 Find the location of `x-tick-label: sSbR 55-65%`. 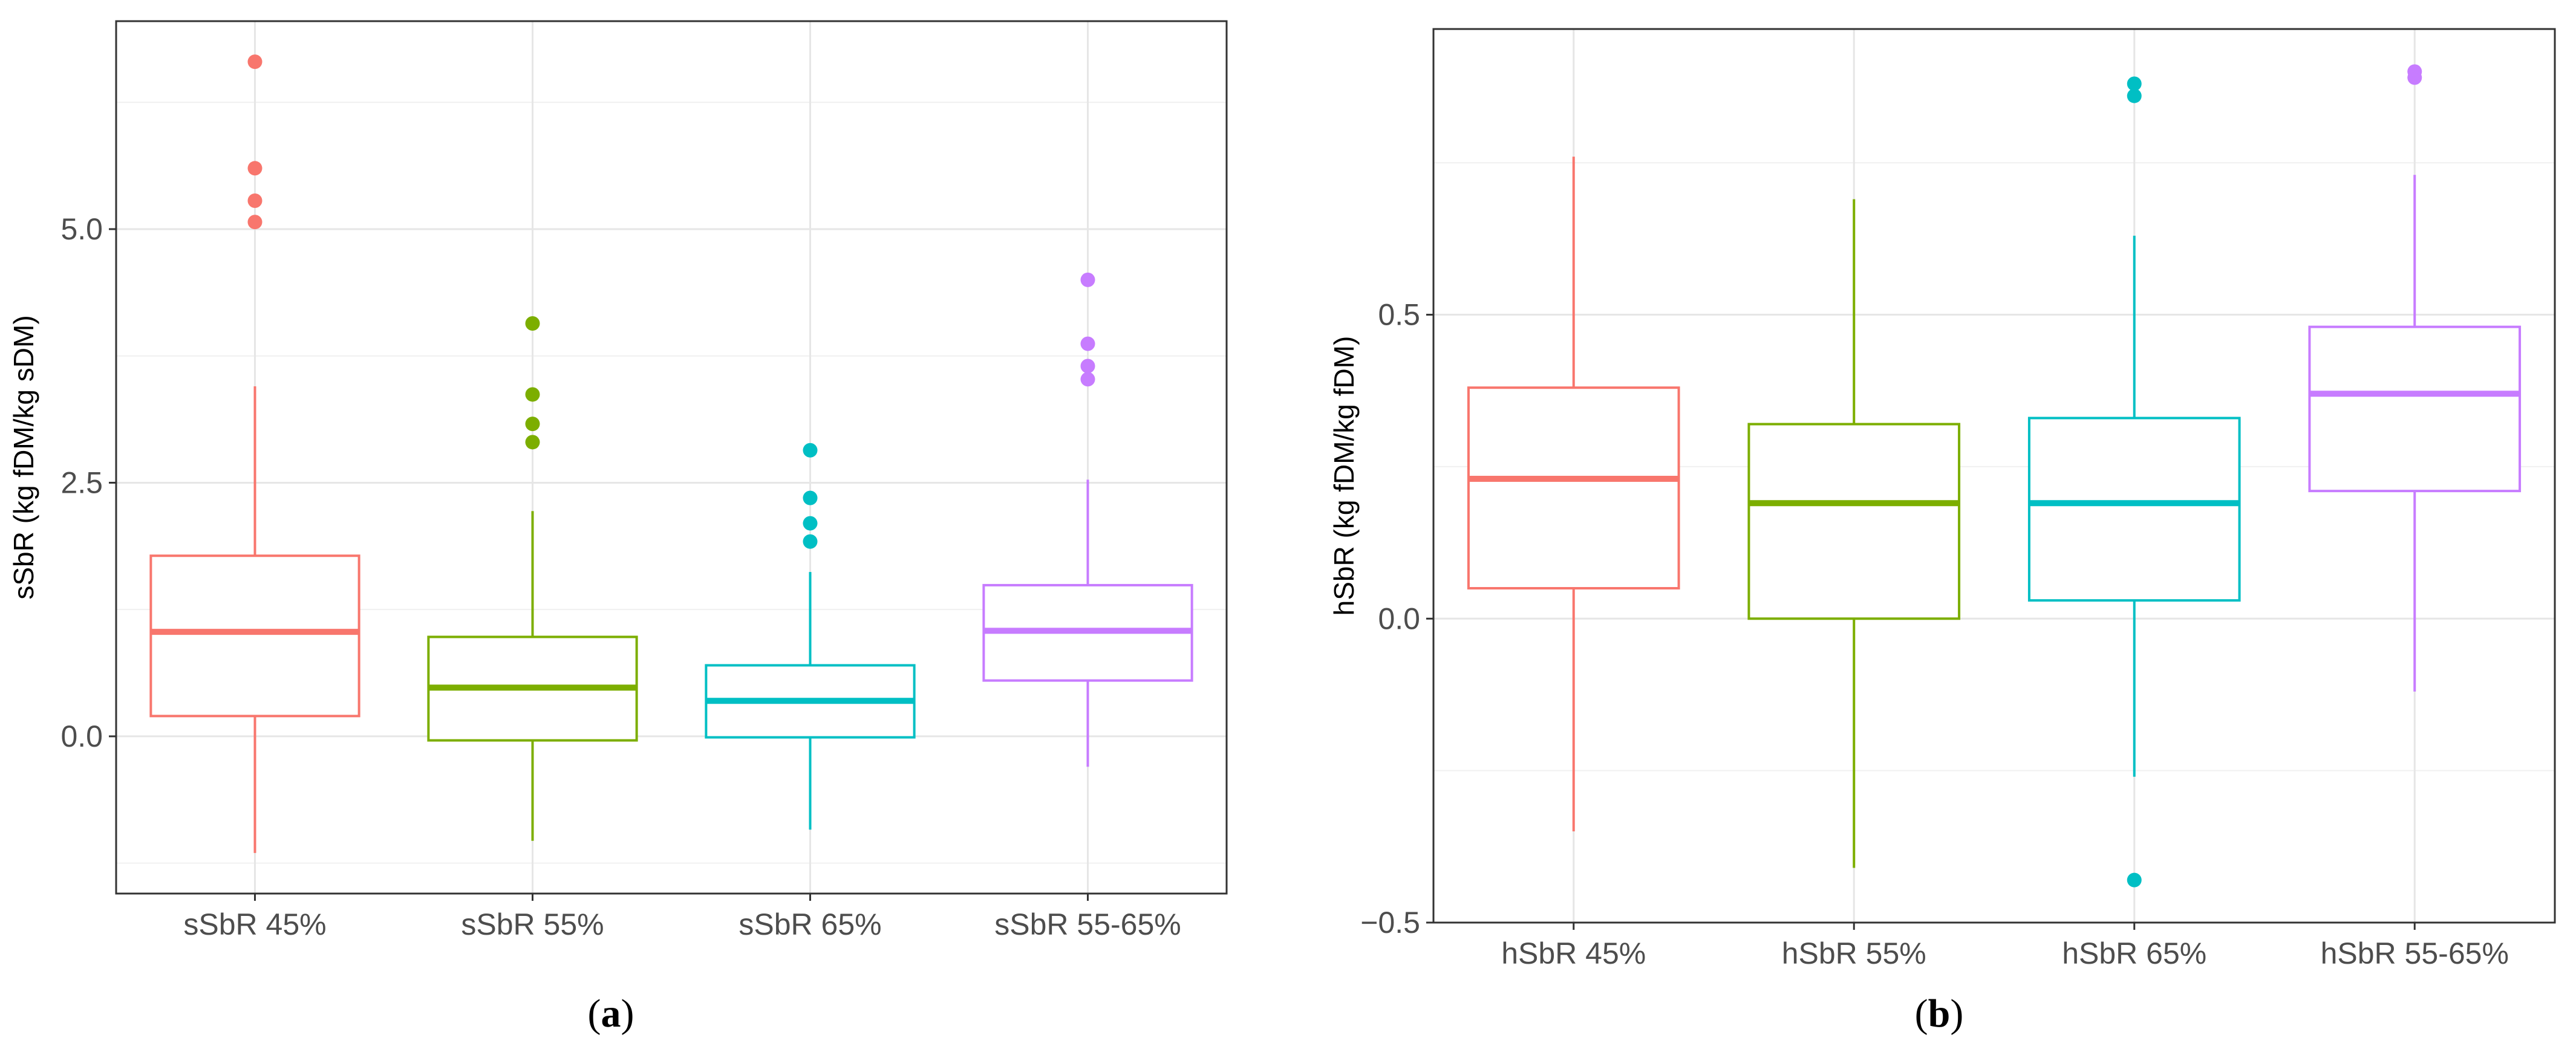

x-tick-label: sSbR 55-65% is located at coordinates (1087, 924).